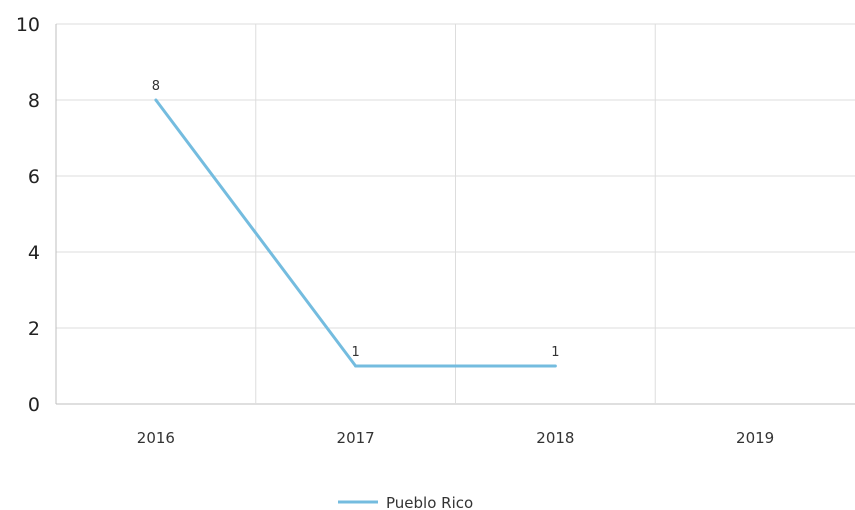  What do you see at coordinates (156, 86) in the screenshot?
I see `data-label-2016: 8` at bounding box center [156, 86].